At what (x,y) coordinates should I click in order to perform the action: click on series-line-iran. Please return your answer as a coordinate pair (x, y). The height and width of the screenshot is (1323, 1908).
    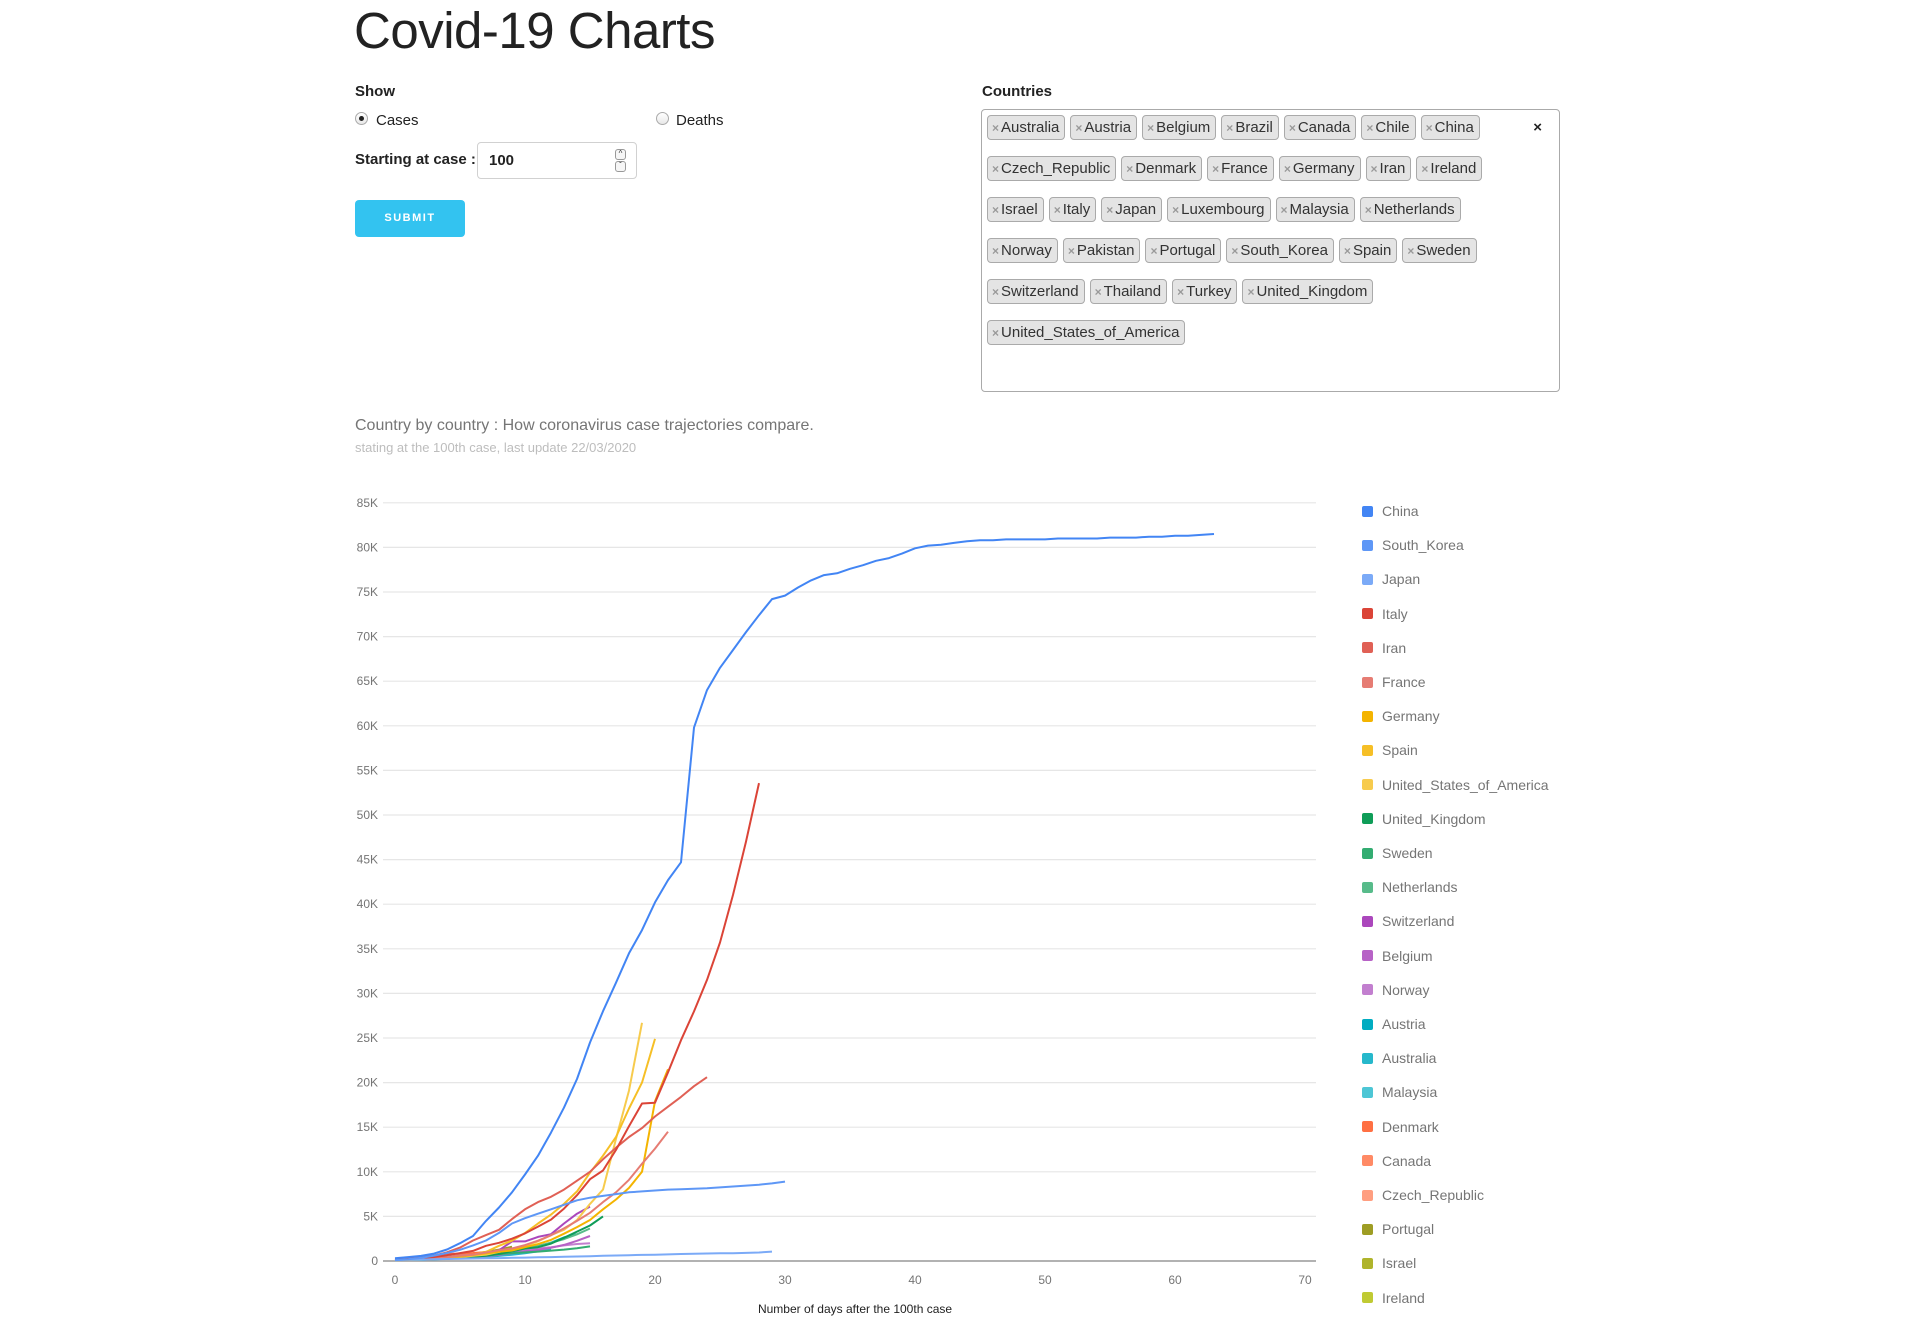
    Looking at the image, I should click on (551, 1168).